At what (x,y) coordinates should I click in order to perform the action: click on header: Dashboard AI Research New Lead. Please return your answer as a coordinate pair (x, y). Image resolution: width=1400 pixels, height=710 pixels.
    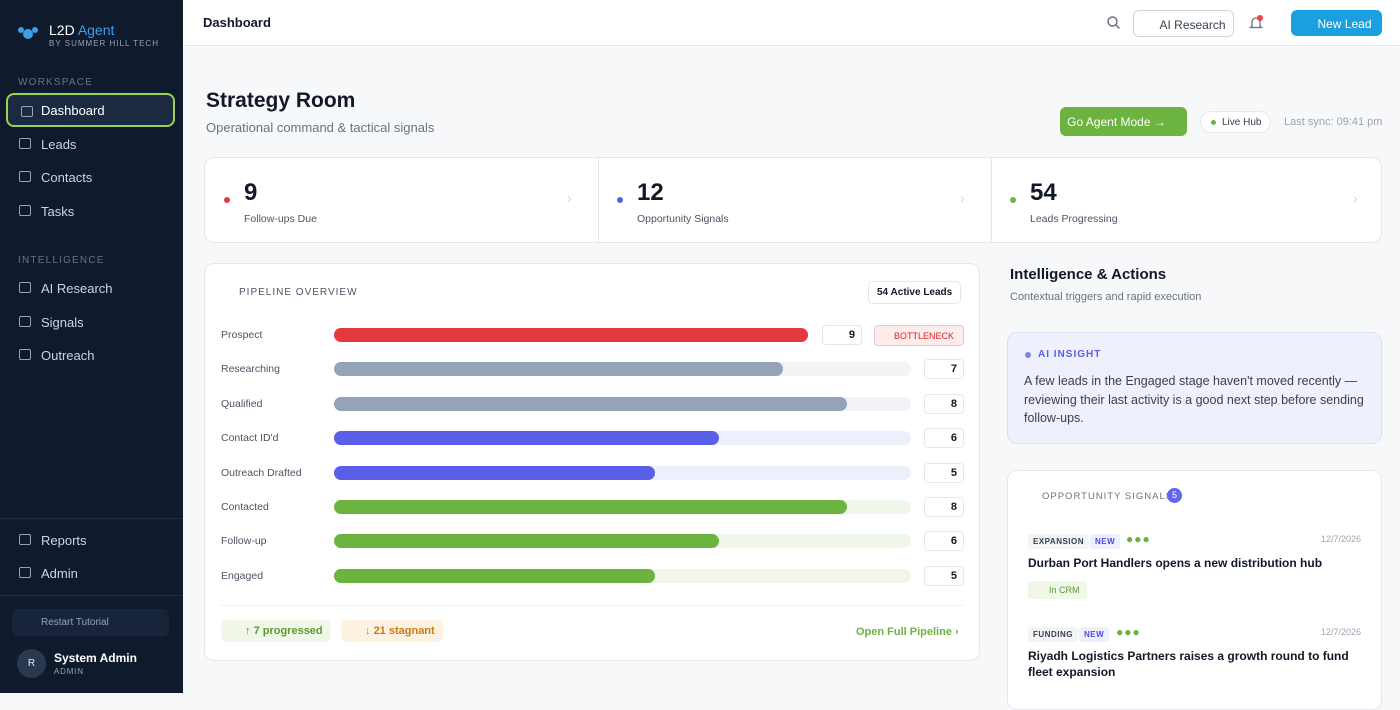
    Looking at the image, I should click on (791, 23).